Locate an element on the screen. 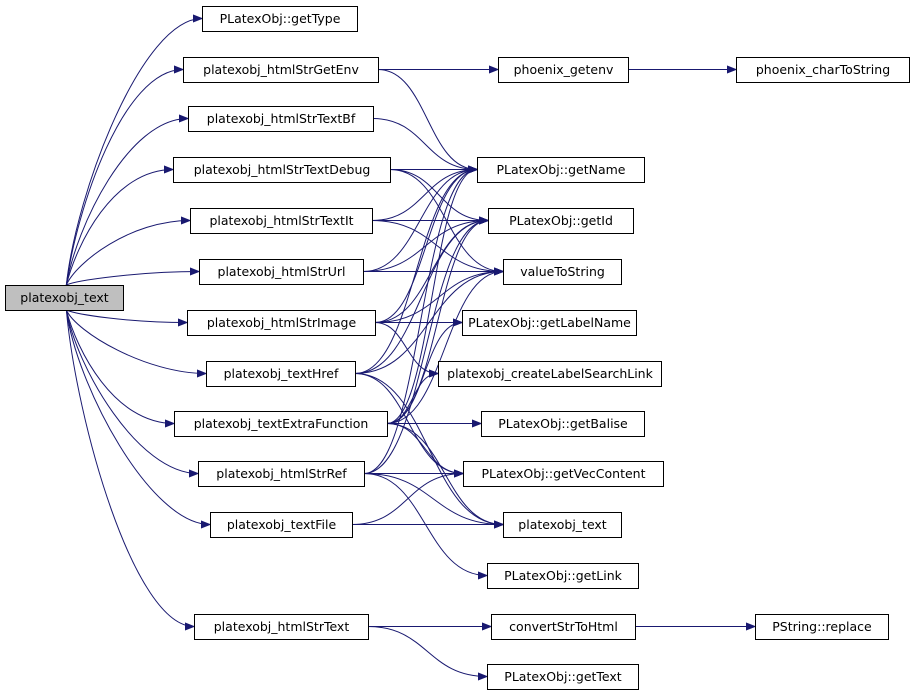 The height and width of the screenshot is (696, 913). edge-html-str-text-it-to-get-name is located at coordinates (424, 195).